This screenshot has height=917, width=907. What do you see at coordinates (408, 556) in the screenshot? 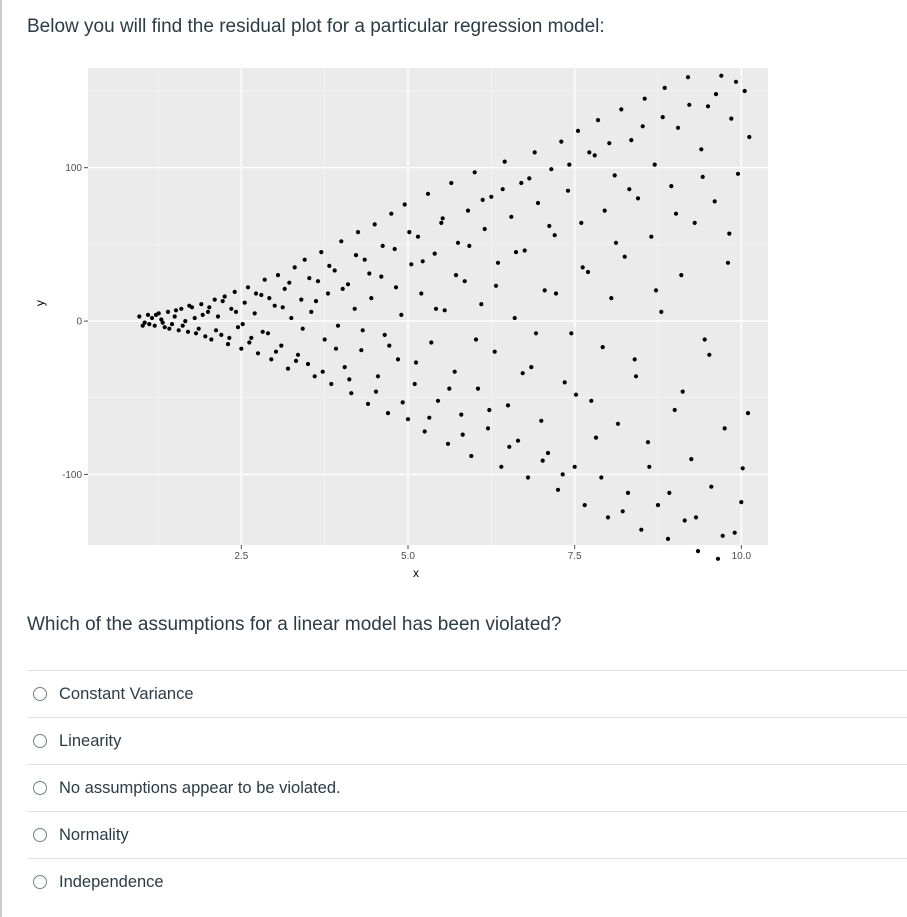
I see `x-tick-label: 5.0` at bounding box center [408, 556].